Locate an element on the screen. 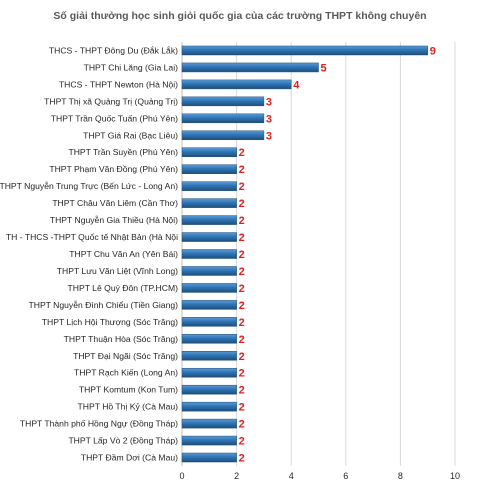 The image size is (480, 490). category-label: THPT Châu Văn Liêm (Cần Thơ) is located at coordinates (115, 203).